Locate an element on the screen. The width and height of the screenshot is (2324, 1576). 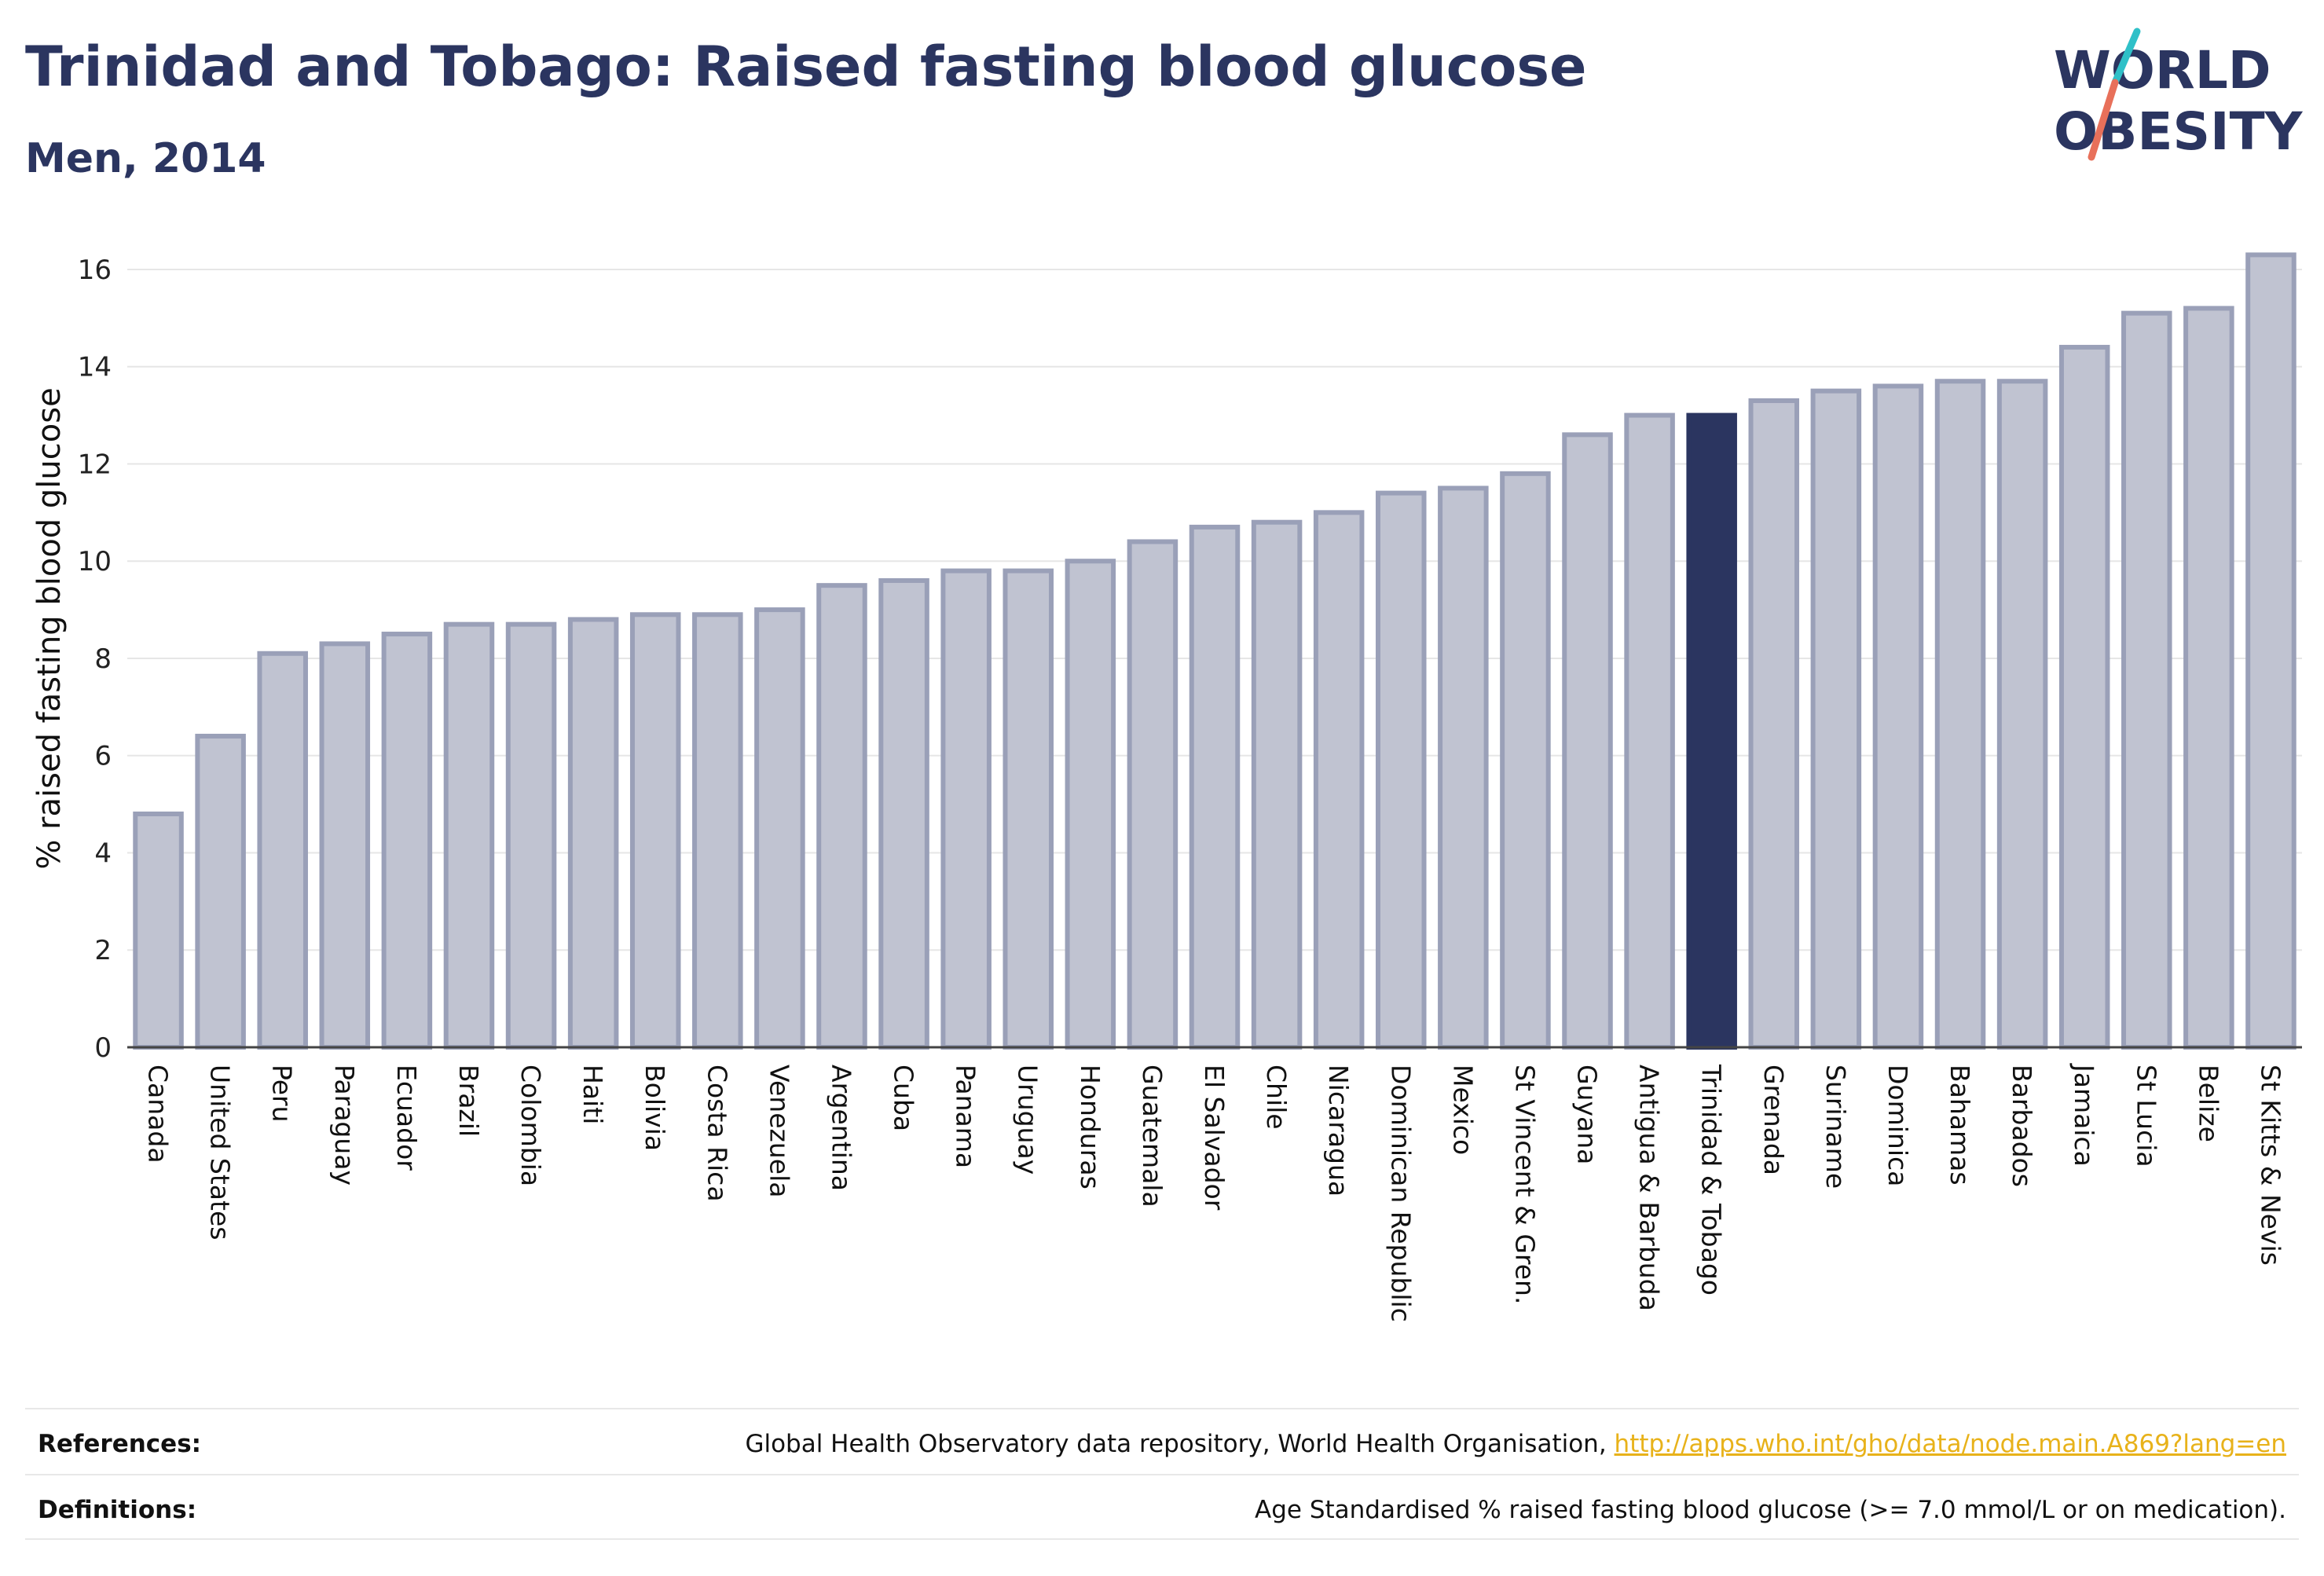
y-tick-label: 16 is located at coordinates (95, 270).